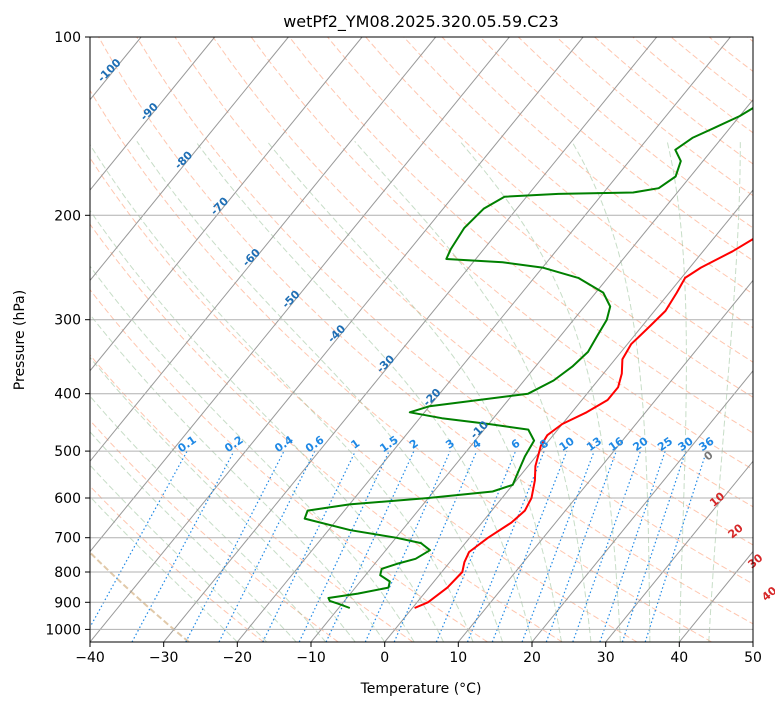 The height and width of the screenshot is (708, 775). Describe the element at coordinates (219, 205) in the screenshot. I see `isotherm-label: -70` at that location.